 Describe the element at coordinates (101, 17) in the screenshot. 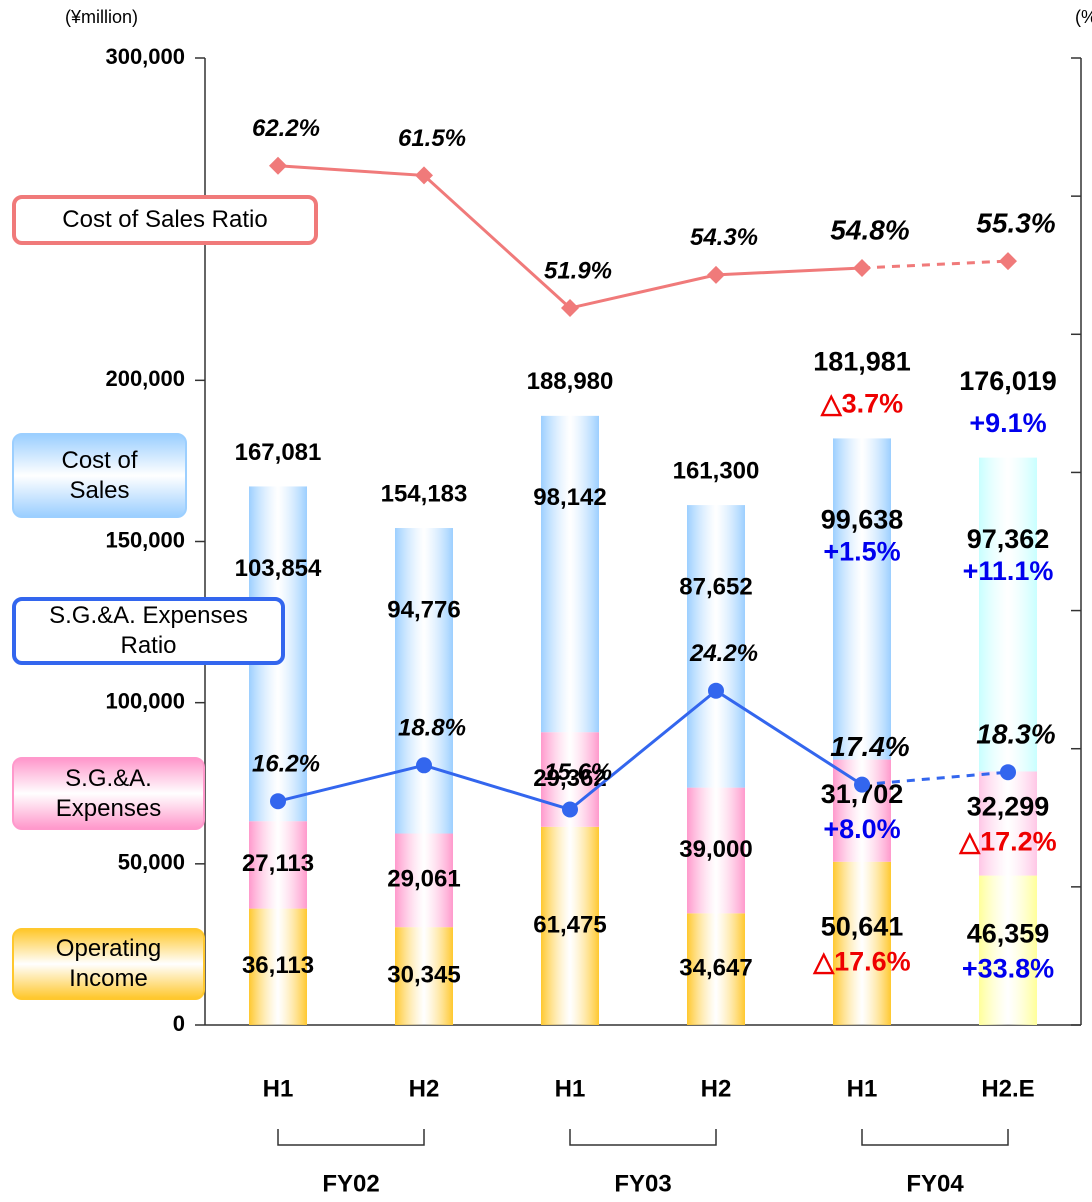

I see `y-axis-label: (¥million)` at that location.